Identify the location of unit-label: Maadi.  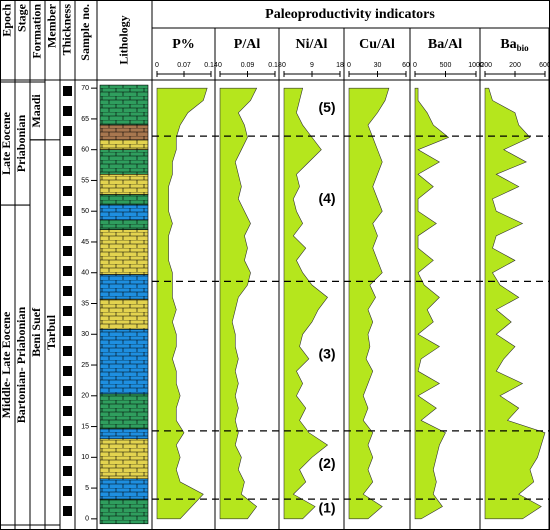
(36, 111).